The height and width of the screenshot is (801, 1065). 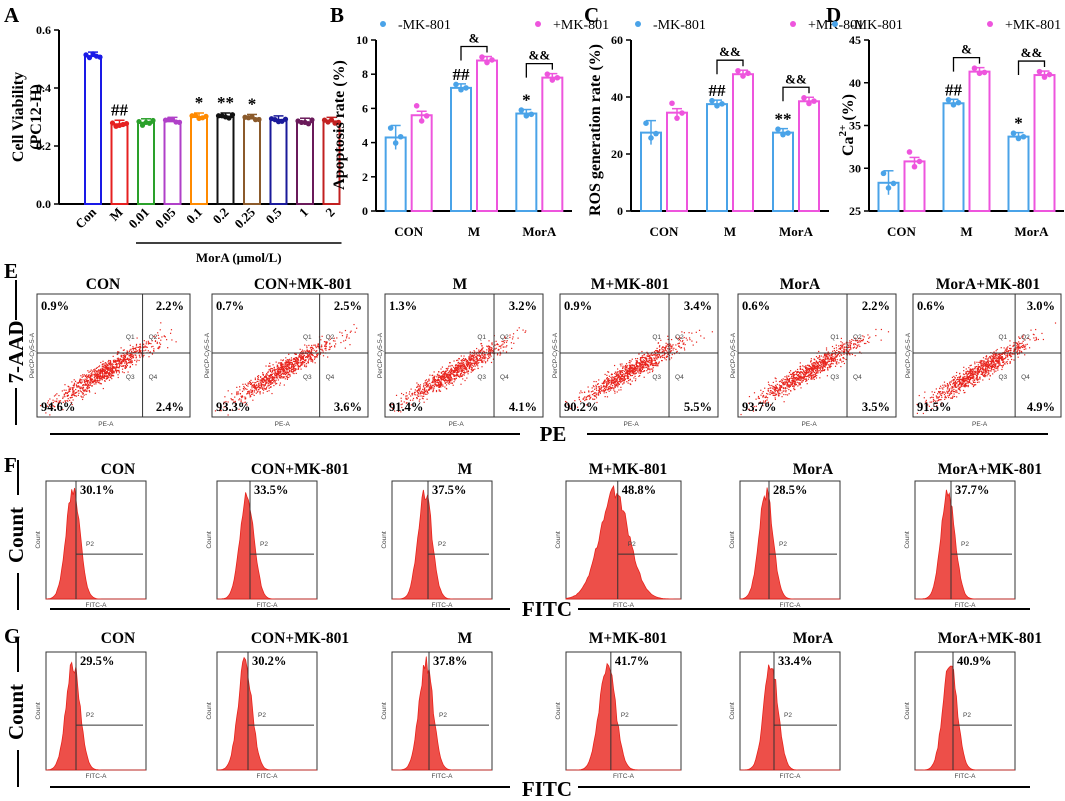 What do you see at coordinates (153, 337) in the screenshot?
I see `quadrant-label: Q2` at bounding box center [153, 337].